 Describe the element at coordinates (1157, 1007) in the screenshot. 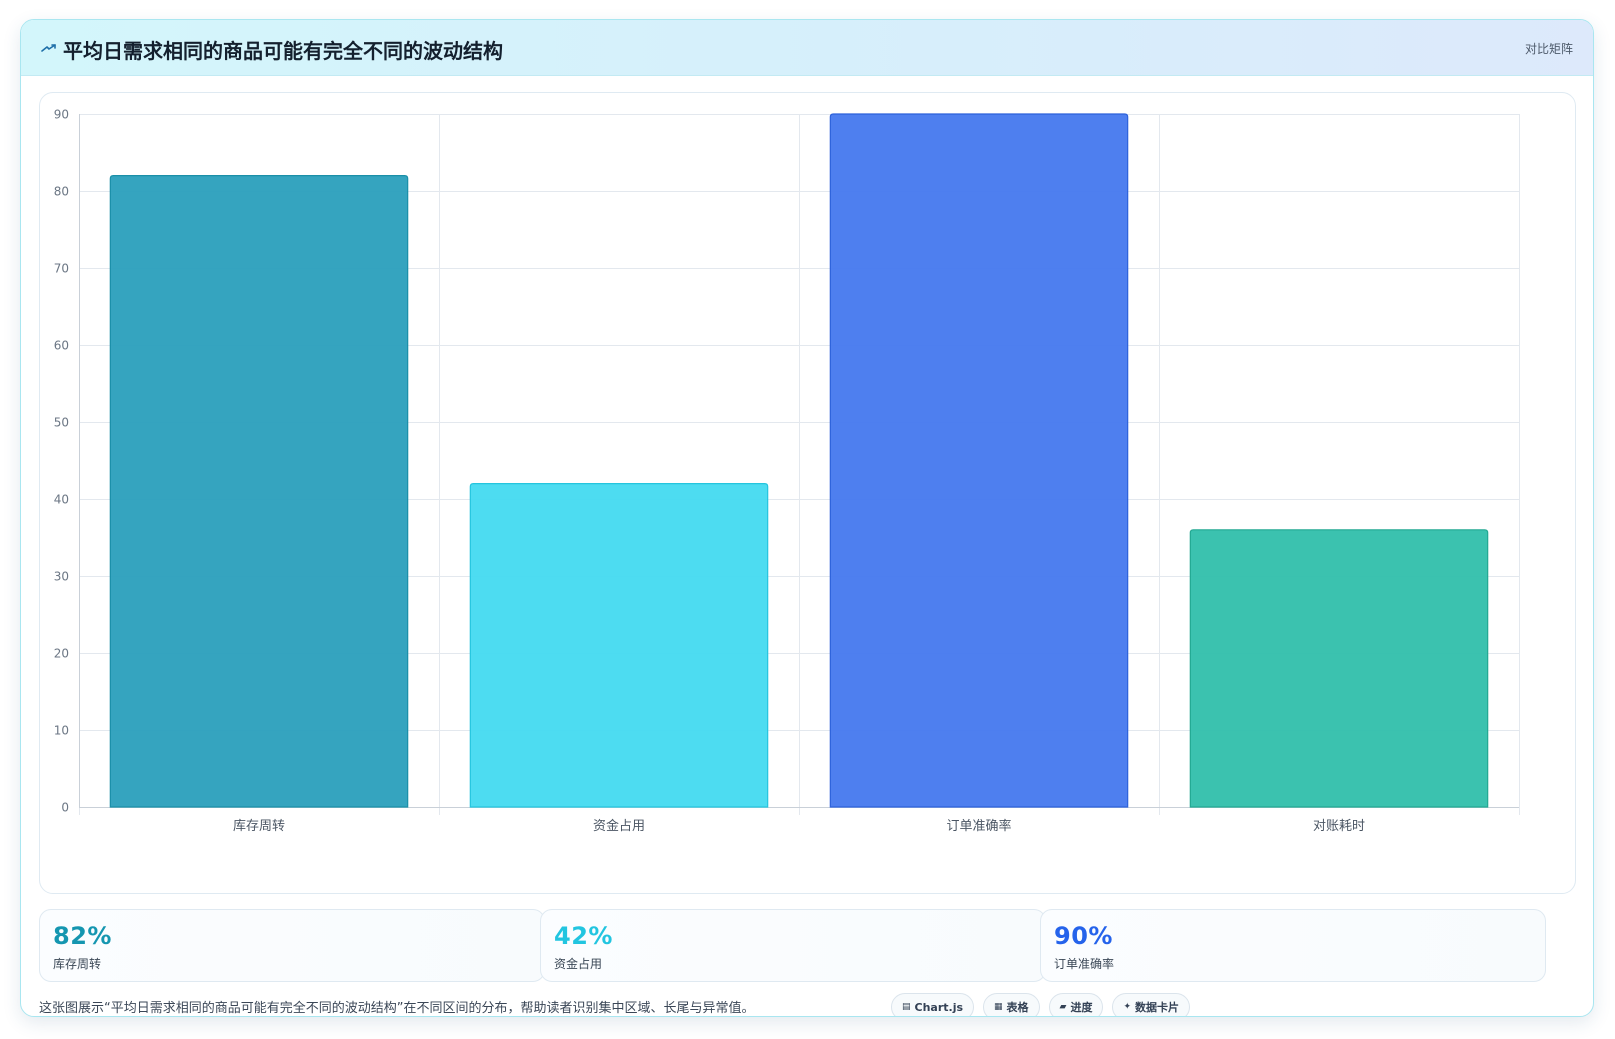

I see `chip-label: 数据卡片` at that location.